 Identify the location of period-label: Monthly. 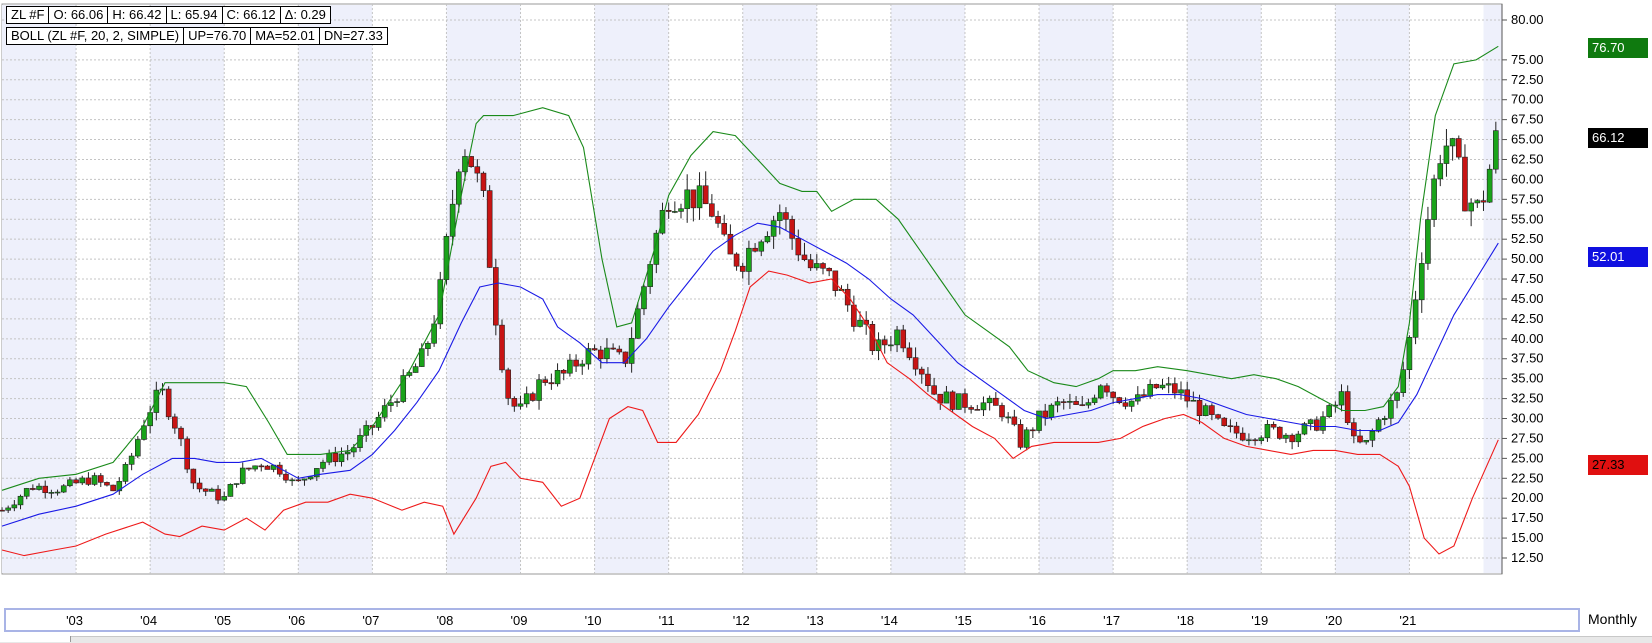
(1613, 619).